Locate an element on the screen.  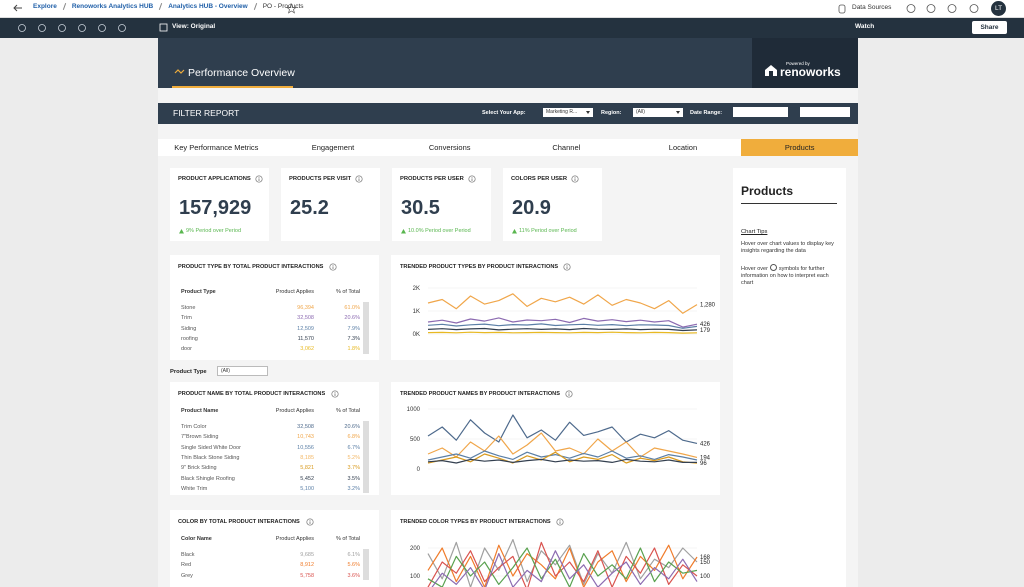
filter-dropdown: (All) is located at coordinates (242, 371).